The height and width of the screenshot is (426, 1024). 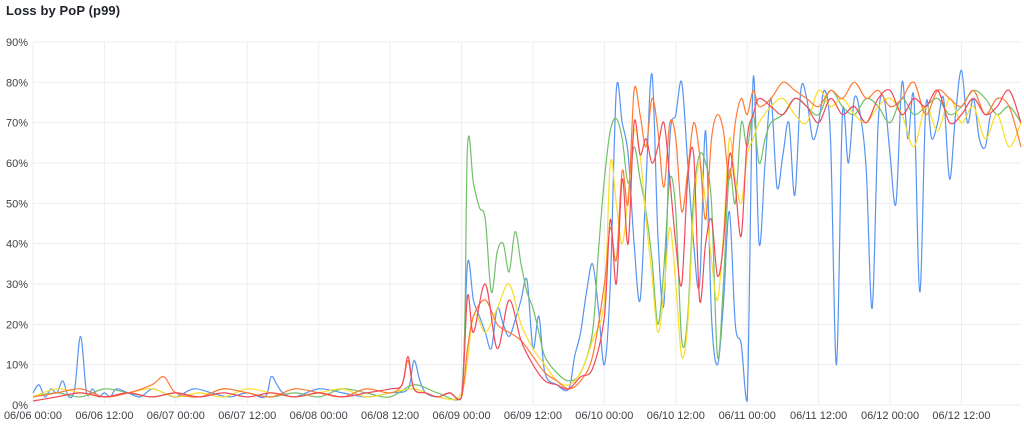 I want to click on y-tick-label: 40%, so click(x=17, y=245).